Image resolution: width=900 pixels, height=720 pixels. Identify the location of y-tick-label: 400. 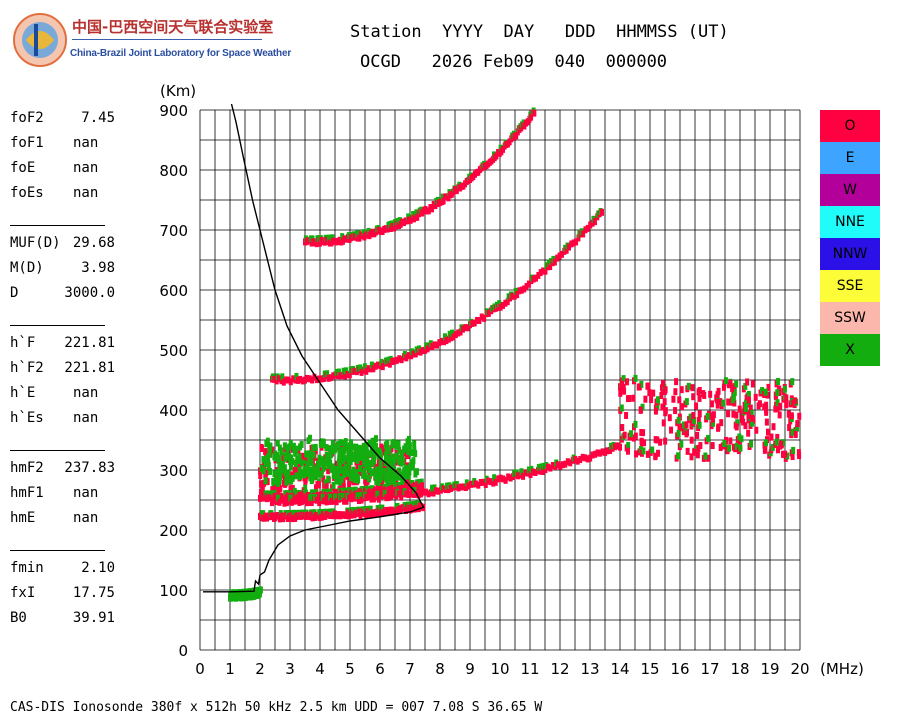
(173, 411).